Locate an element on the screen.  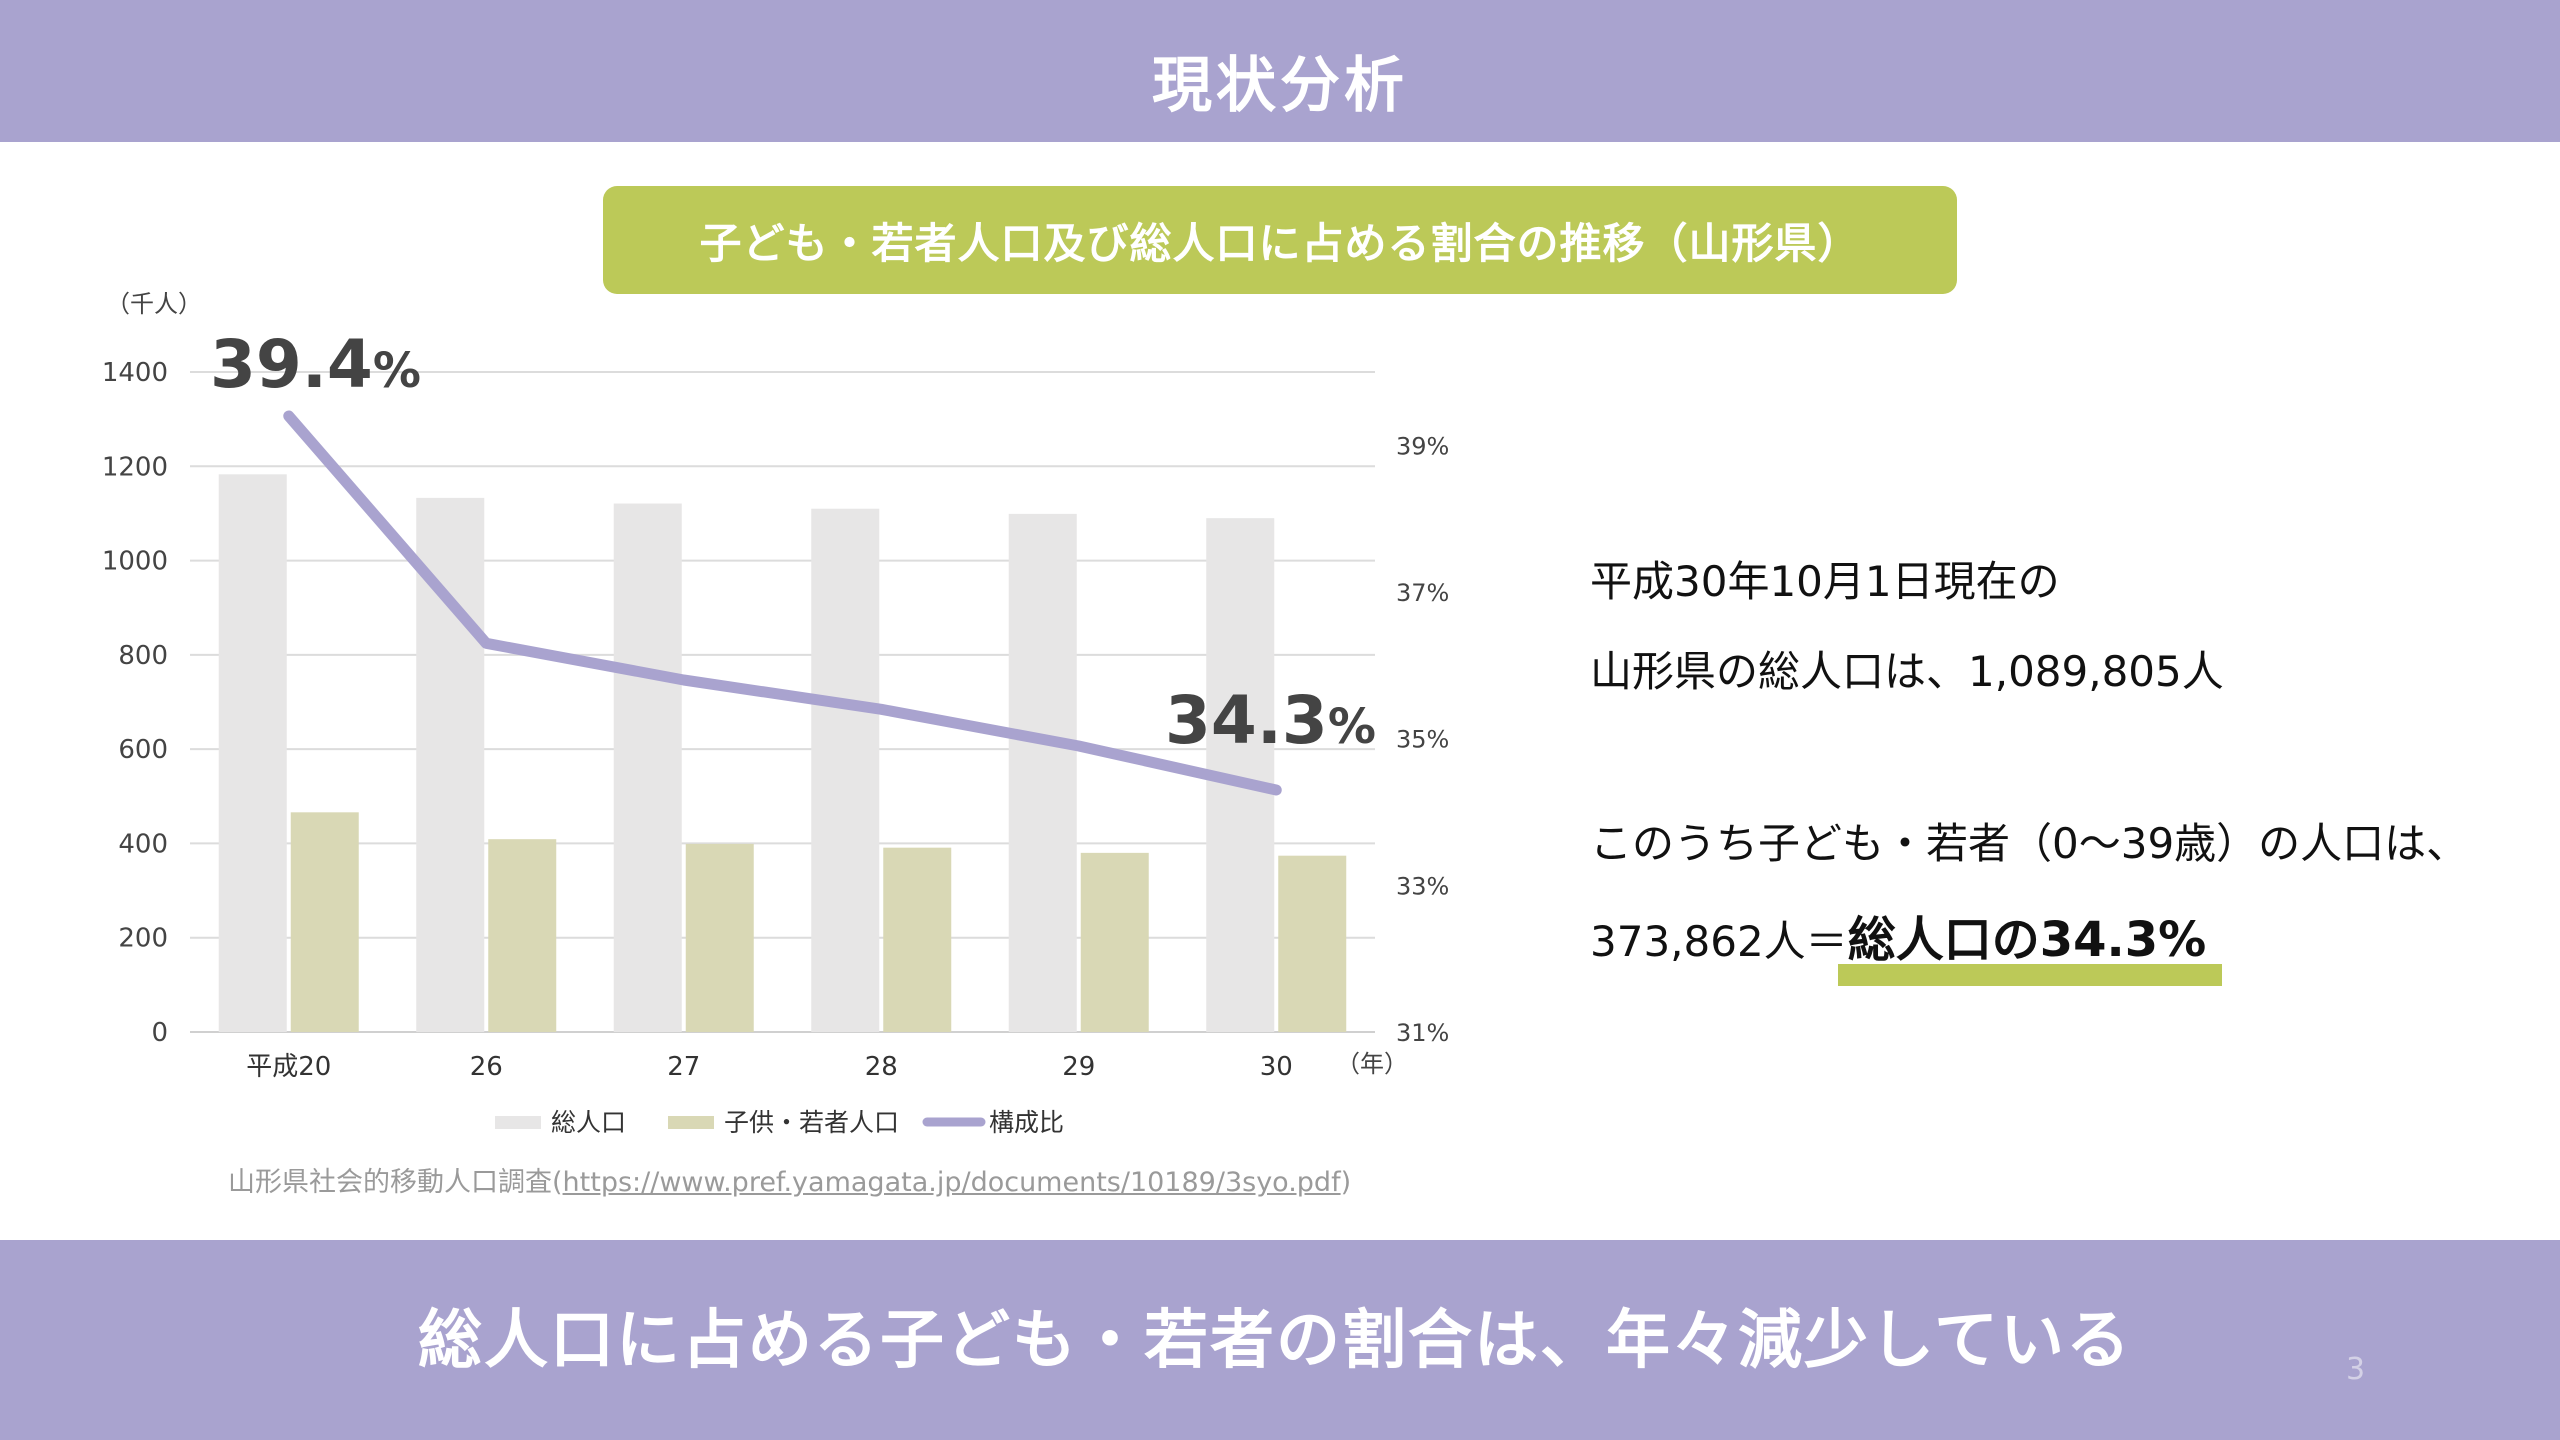
ratio-label-last-value: 34.3 is located at coordinates (1246, 720).